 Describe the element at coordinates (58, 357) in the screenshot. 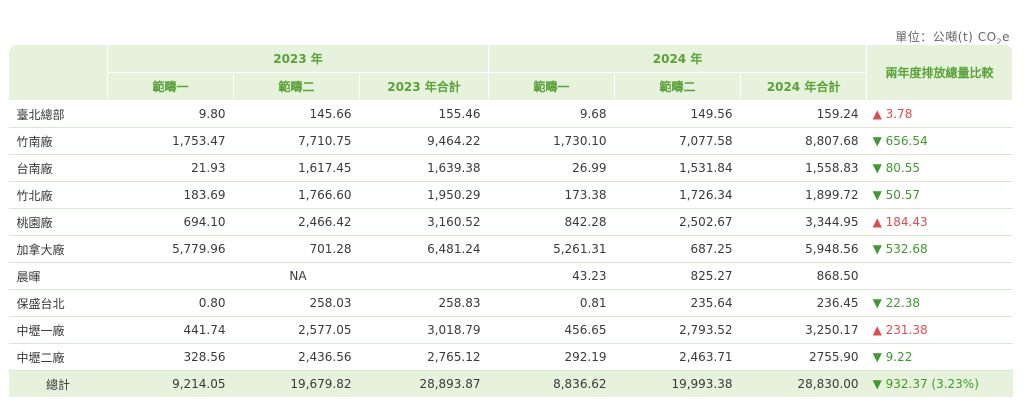

I see `row-name: 中壢二廠` at that location.